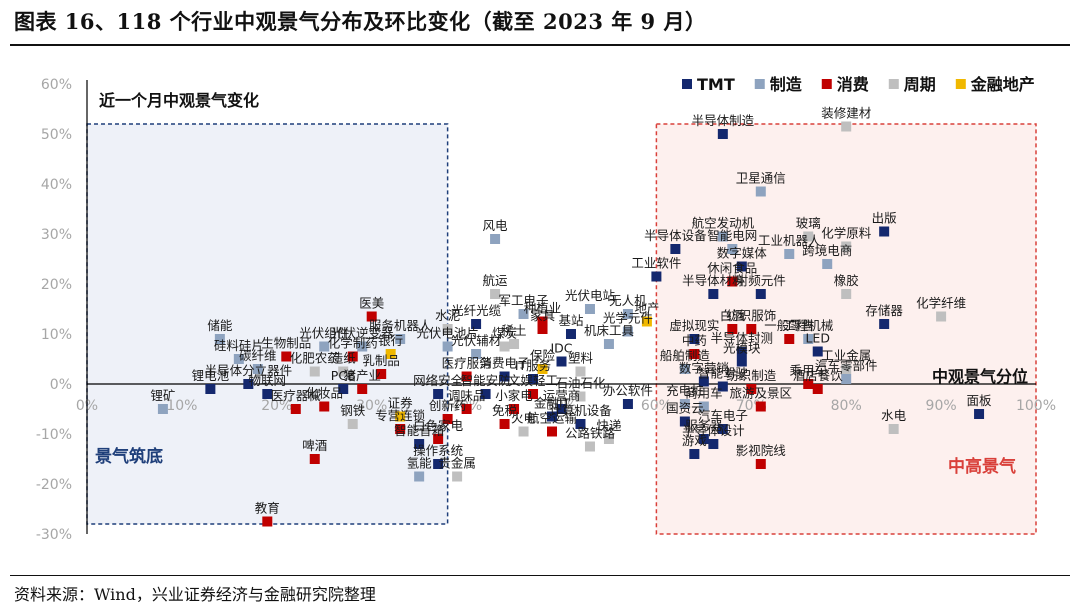 The width and height of the screenshot is (1080, 614). Describe the element at coordinates (827, 250) in the screenshot. I see `point-label: 跨境电商` at that location.